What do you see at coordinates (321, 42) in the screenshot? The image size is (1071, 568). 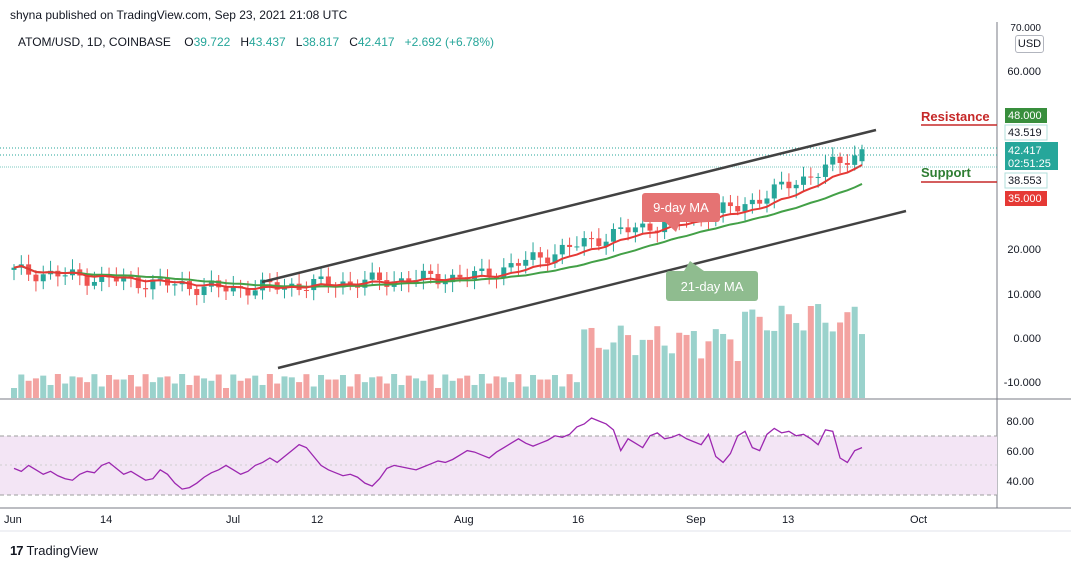 I see `low-value: 38.817` at bounding box center [321, 42].